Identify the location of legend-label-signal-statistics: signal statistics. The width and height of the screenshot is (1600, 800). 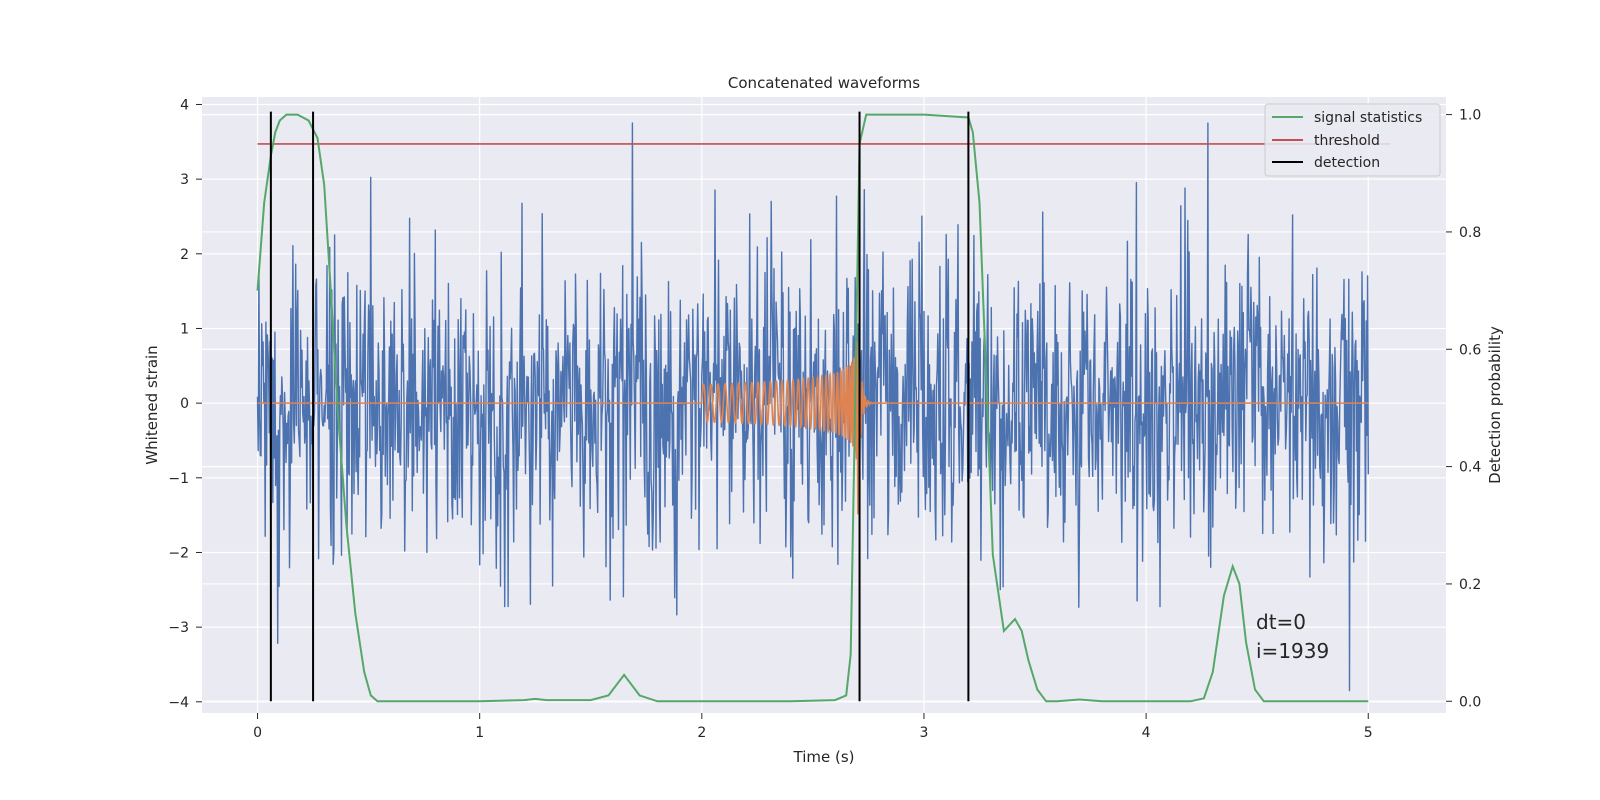
(1368, 118).